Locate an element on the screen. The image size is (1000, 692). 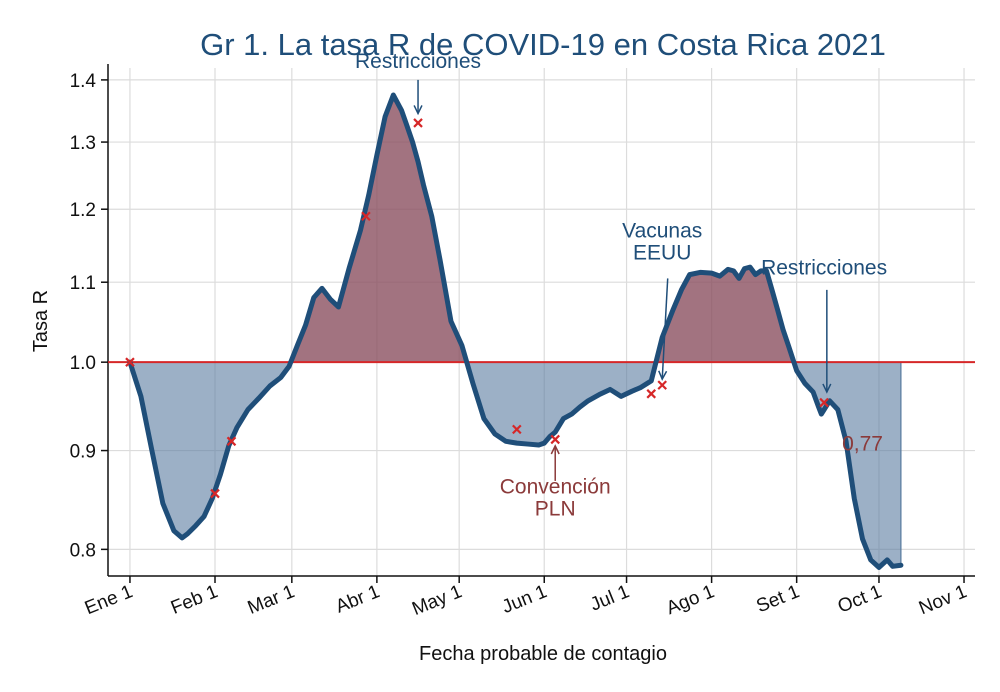
x-tick-label: Ene 1 is located at coordinates (109, 600).